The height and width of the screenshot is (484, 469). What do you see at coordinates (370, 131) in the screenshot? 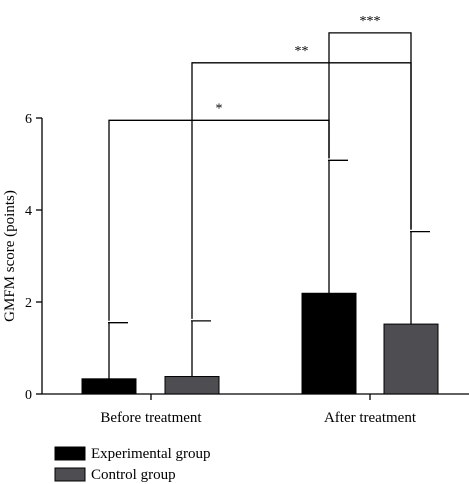
I see `significance-bracket` at bounding box center [370, 131].